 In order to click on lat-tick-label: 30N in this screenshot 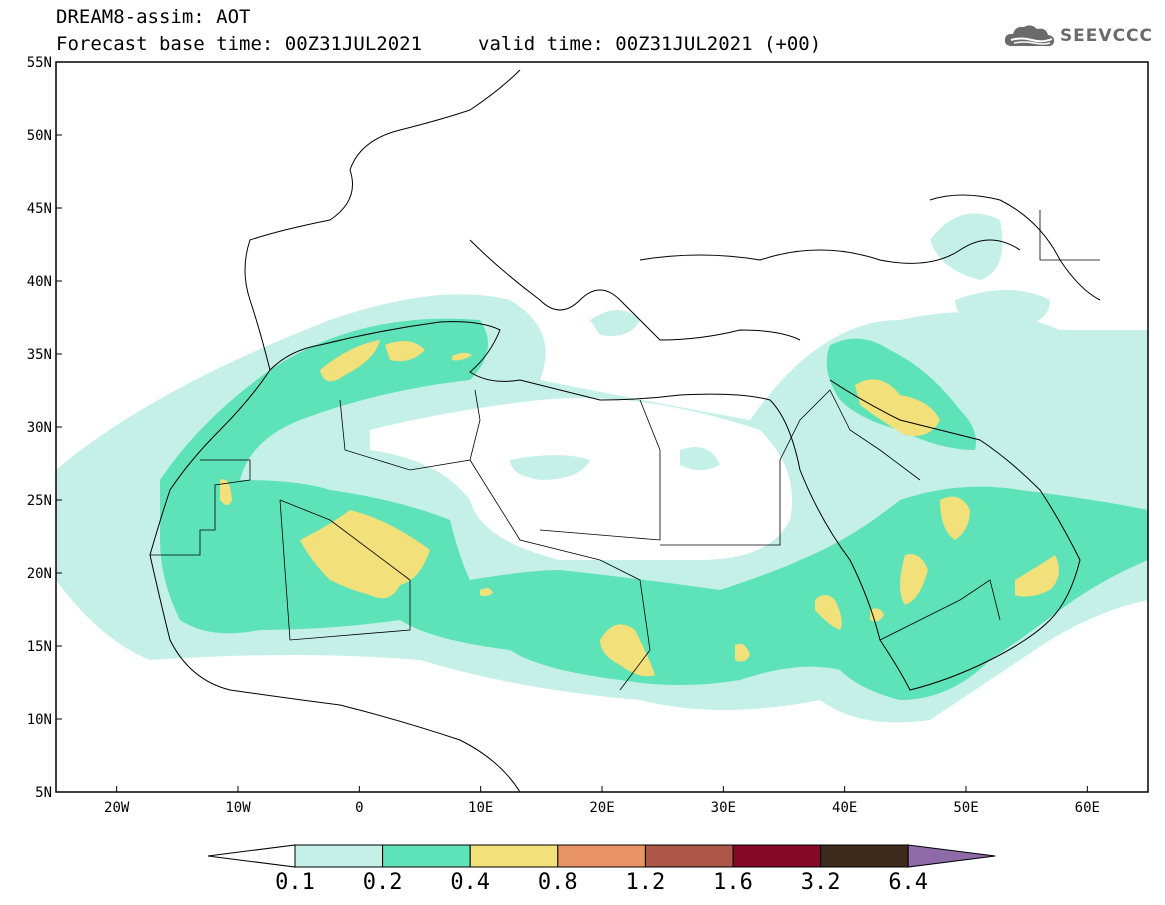, I will do `click(39, 428)`.